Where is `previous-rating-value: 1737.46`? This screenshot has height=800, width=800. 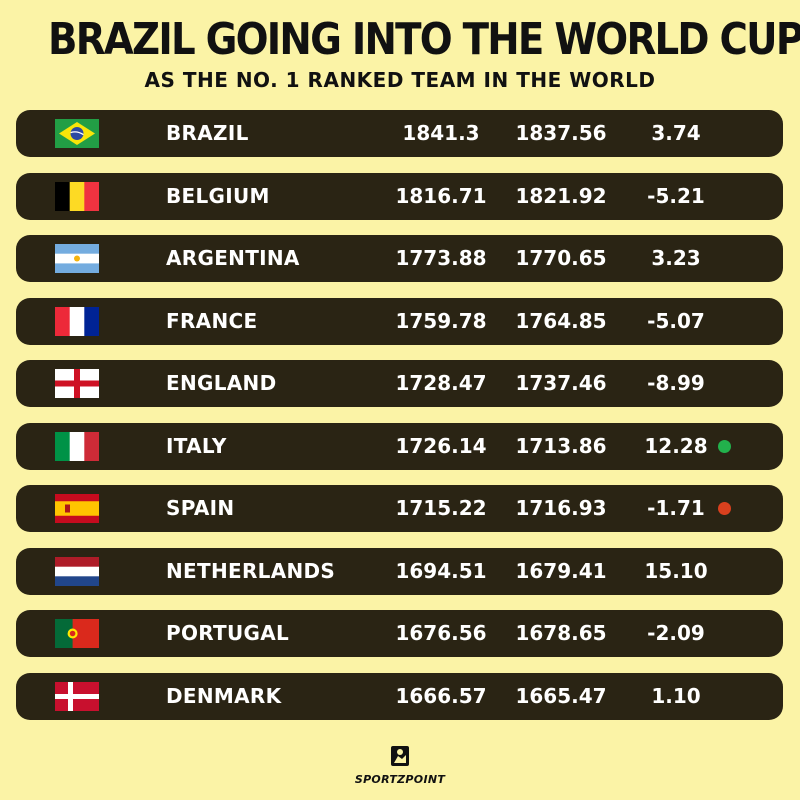
previous-rating-value: 1737.46 is located at coordinates (561, 383).